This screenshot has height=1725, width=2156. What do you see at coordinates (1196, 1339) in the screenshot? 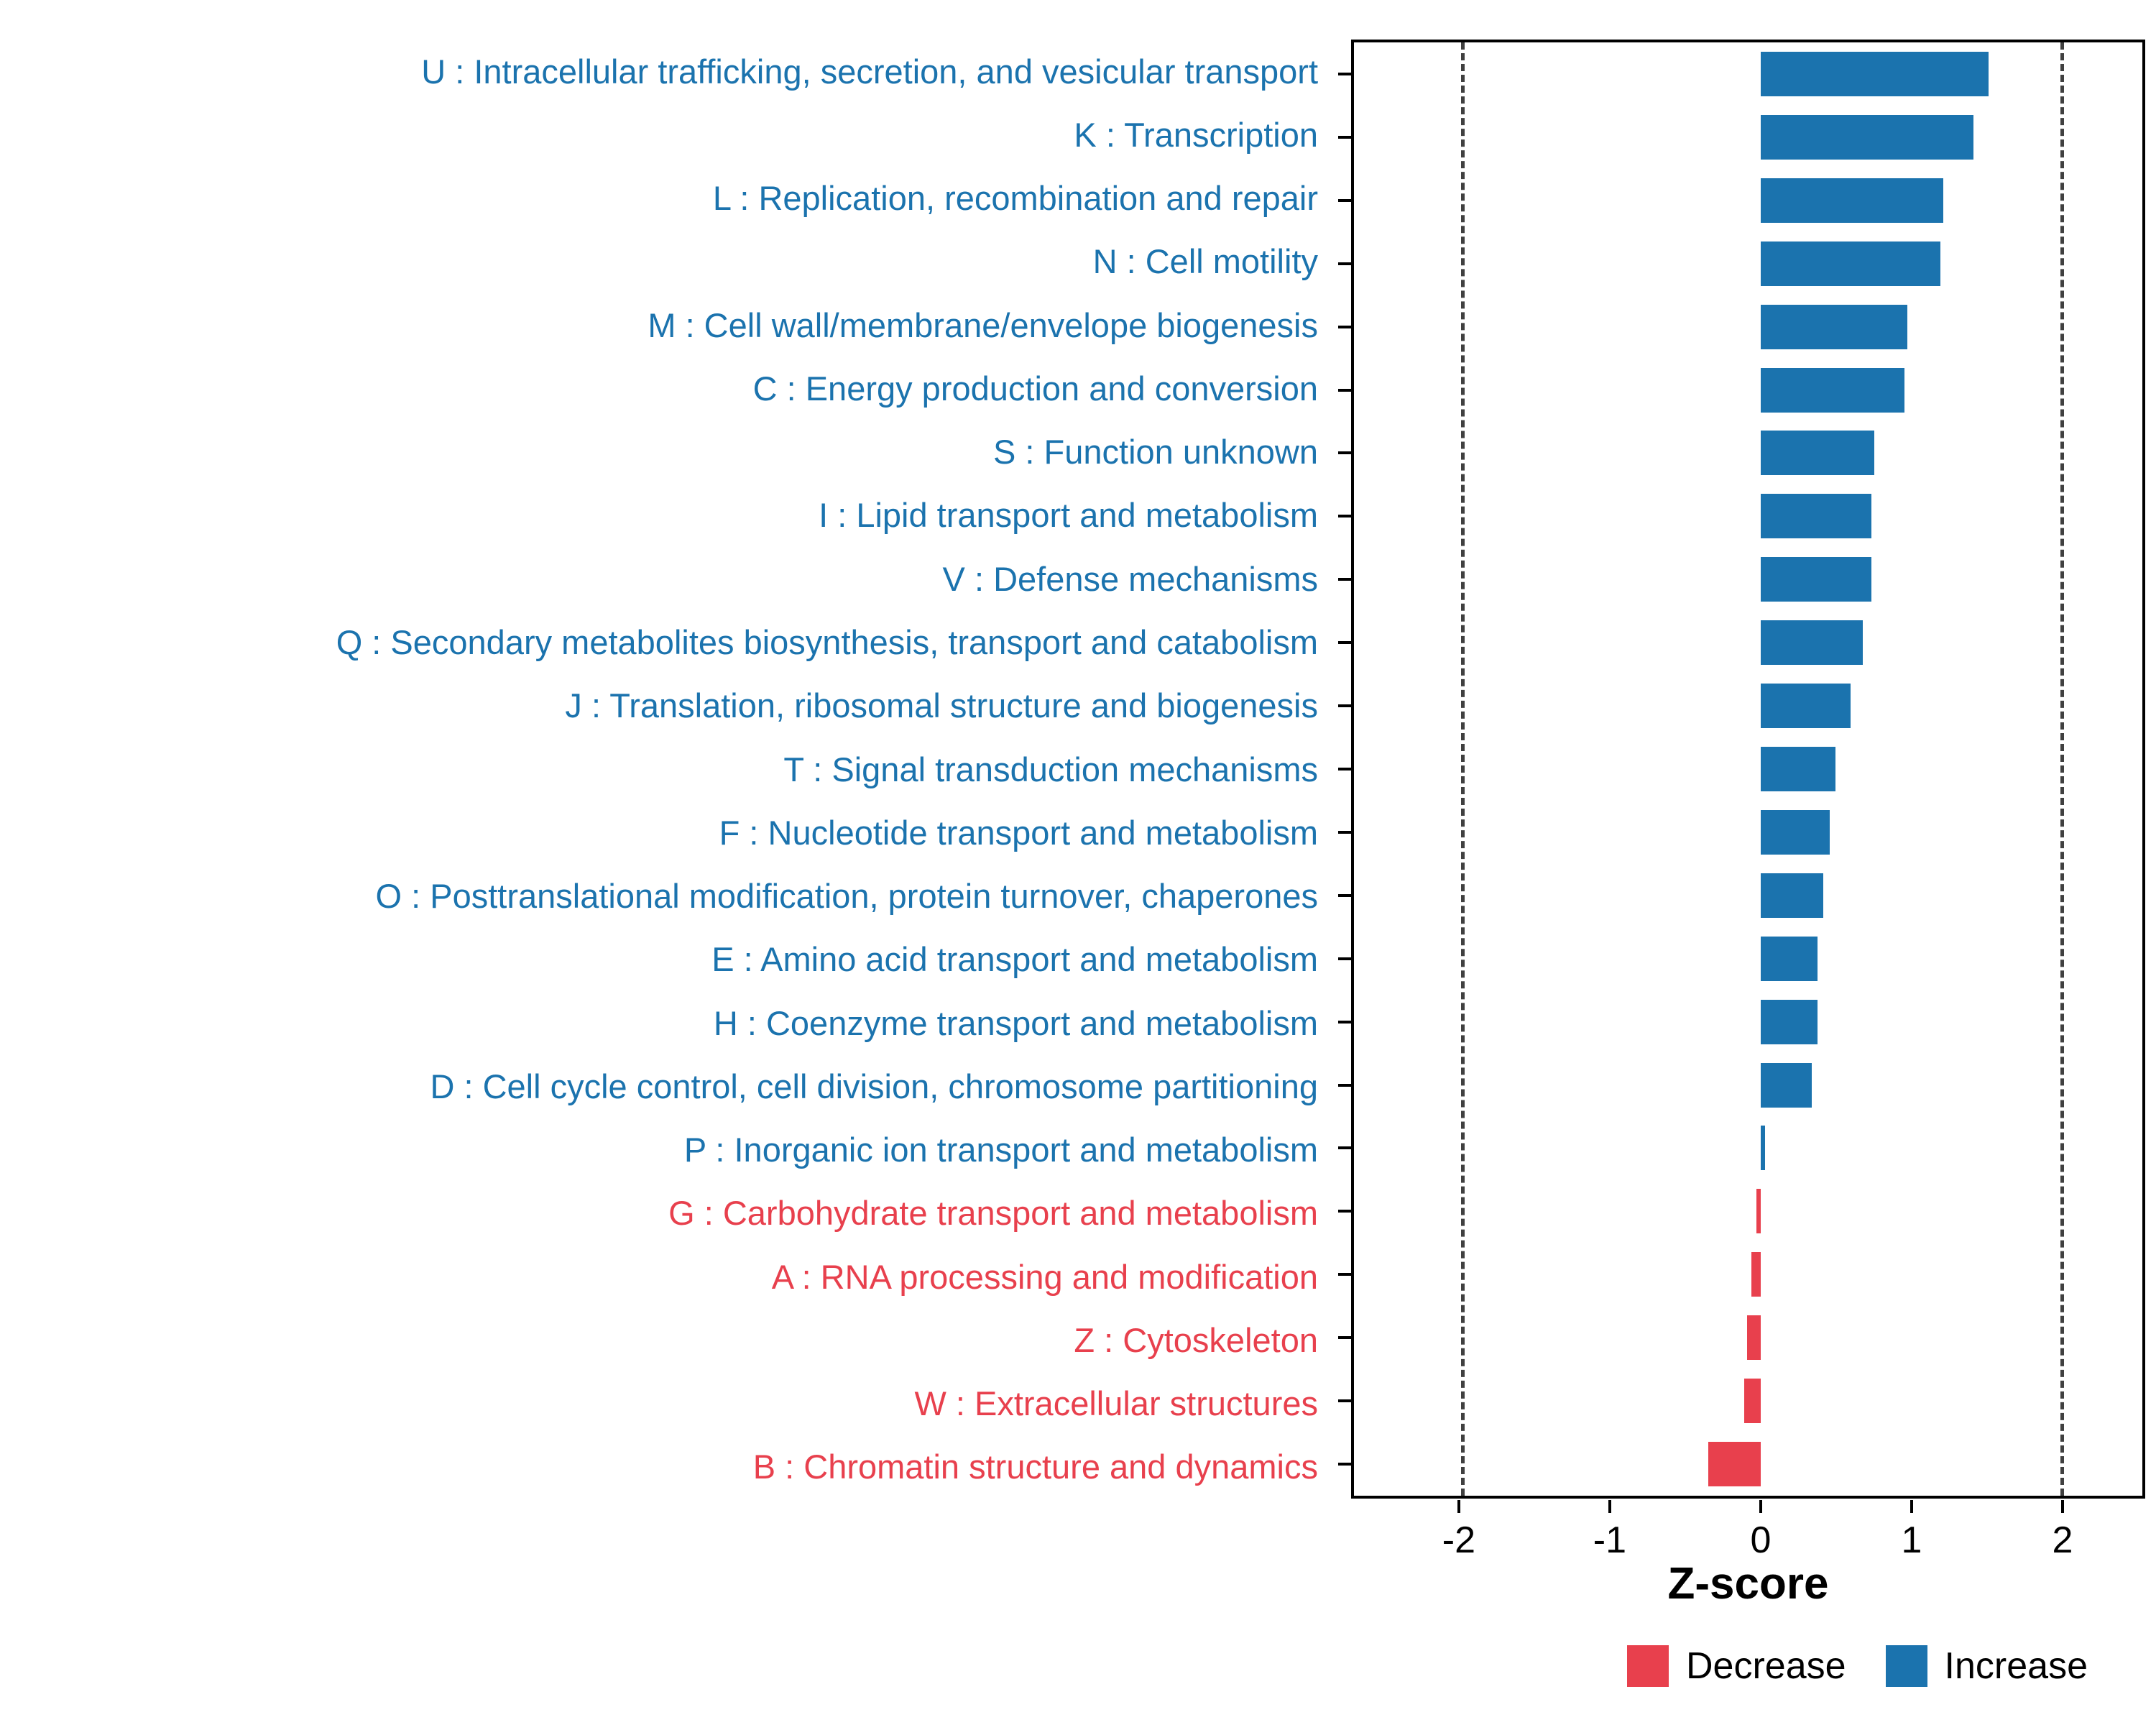
I see `category-label: Z : Cytoskeleton` at bounding box center [1196, 1339].